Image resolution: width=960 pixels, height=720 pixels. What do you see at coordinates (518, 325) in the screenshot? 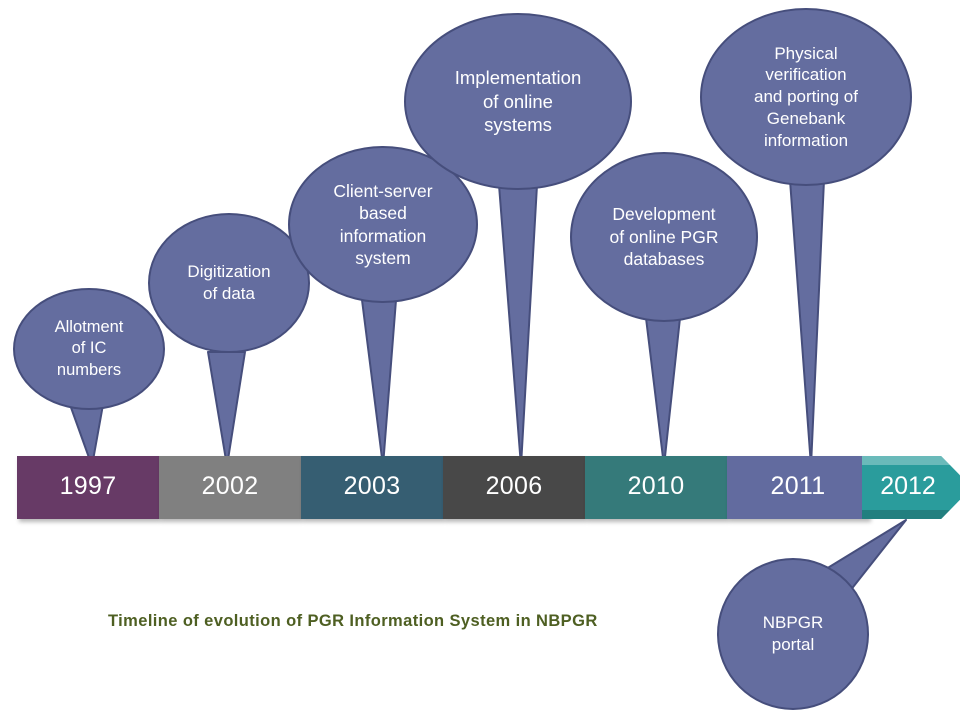
I see `tail-2006` at bounding box center [518, 325].